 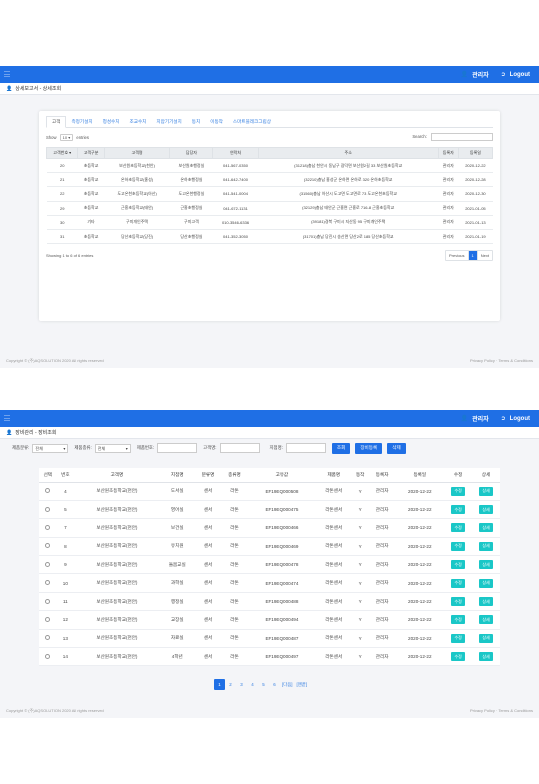 What do you see at coordinates (473, 256) in the screenshot?
I see `page-current: 1` at bounding box center [473, 256].